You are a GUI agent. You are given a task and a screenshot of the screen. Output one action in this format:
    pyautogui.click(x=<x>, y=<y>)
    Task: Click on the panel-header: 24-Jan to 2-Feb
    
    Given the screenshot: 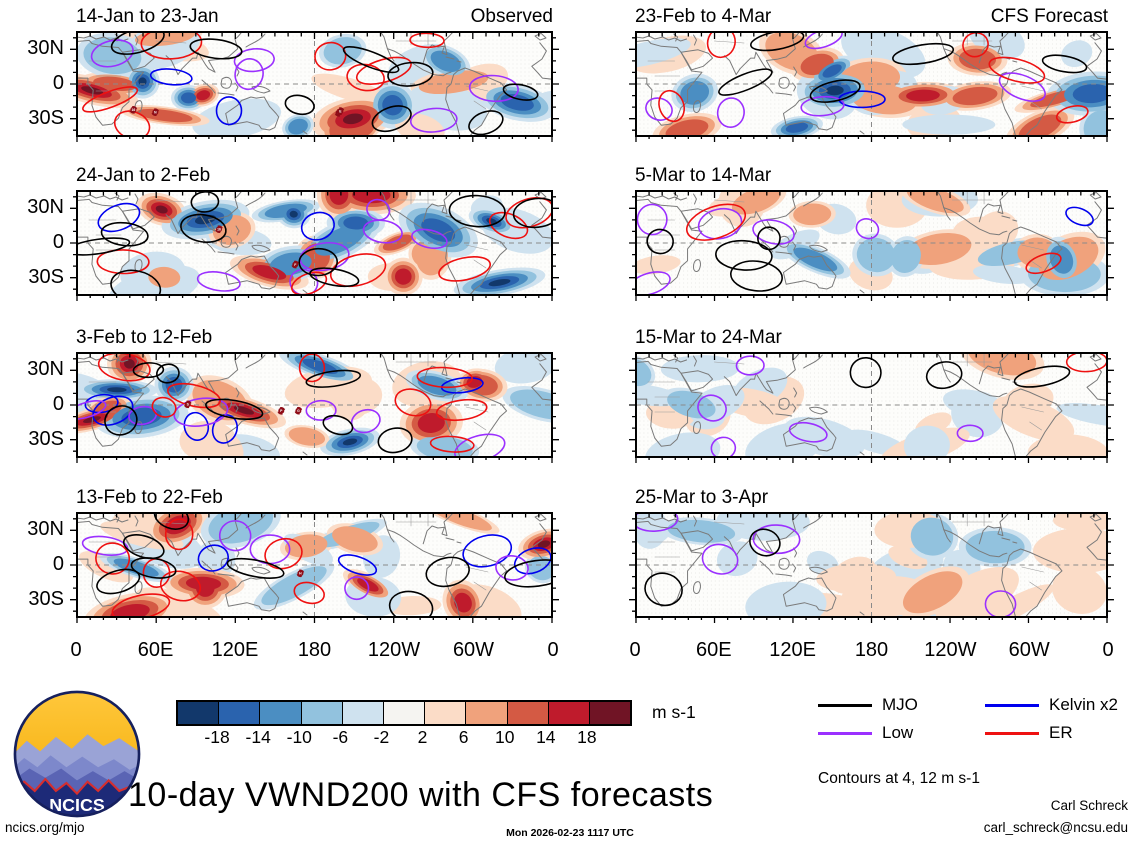 What is the action you would take?
    pyautogui.click(x=314, y=175)
    